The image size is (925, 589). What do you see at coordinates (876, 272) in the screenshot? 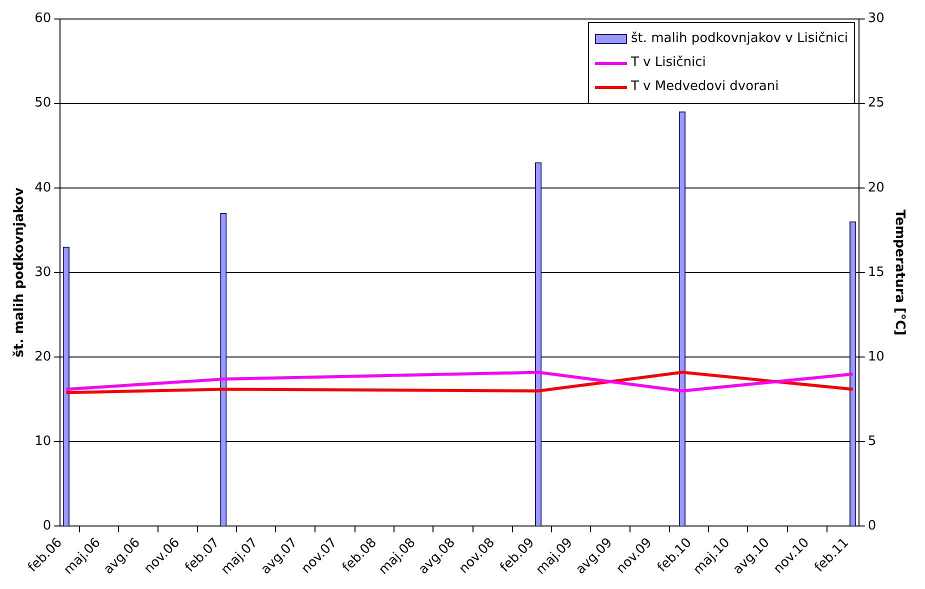
I see `y2-tick-label: 15` at bounding box center [876, 272].